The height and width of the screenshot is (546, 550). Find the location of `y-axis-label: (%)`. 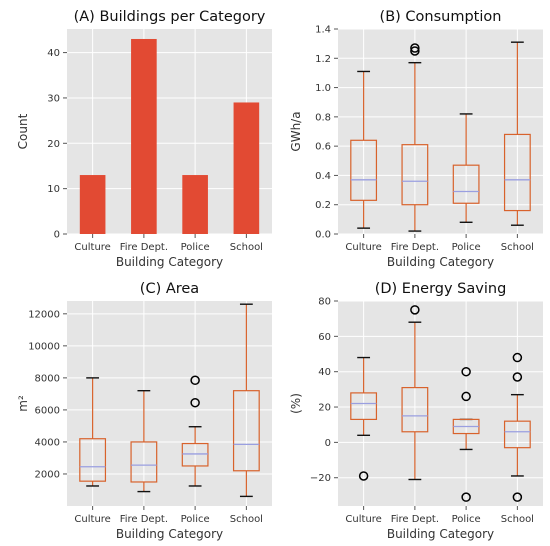

y-axis-label: (%) is located at coordinates (296, 403).